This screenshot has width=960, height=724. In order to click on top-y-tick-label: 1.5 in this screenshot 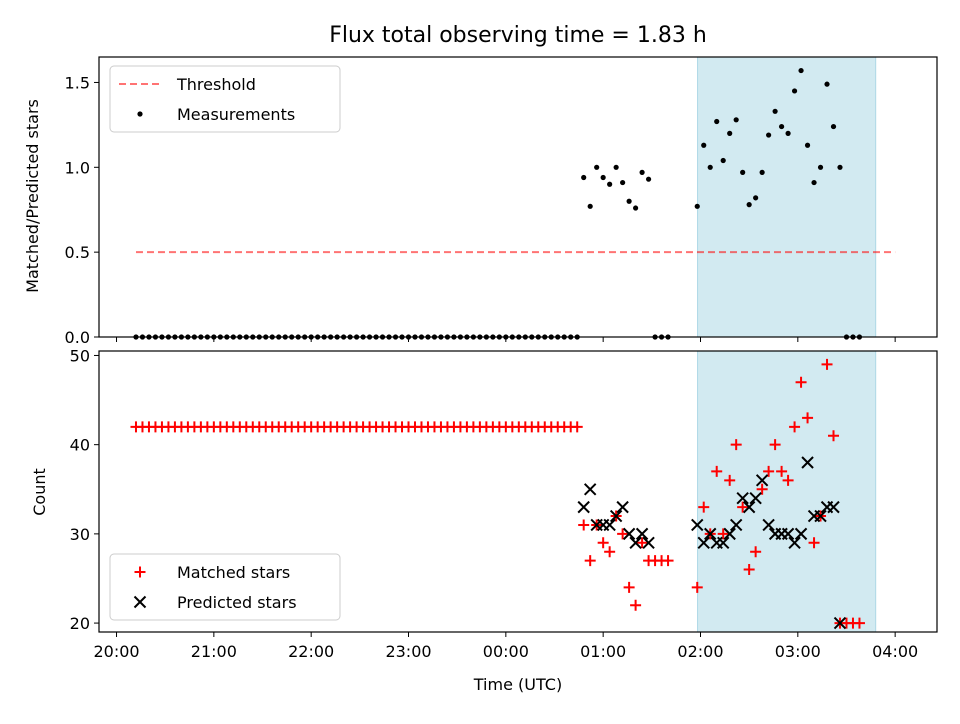, I will do `click(77, 82)`.